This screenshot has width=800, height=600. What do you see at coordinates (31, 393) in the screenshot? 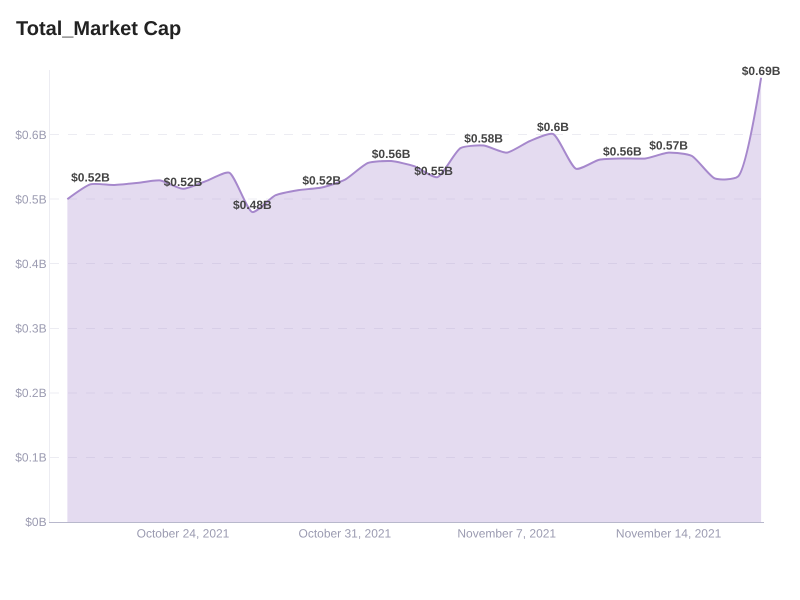
I see `y-tick-label: $0.2B` at bounding box center [31, 393].